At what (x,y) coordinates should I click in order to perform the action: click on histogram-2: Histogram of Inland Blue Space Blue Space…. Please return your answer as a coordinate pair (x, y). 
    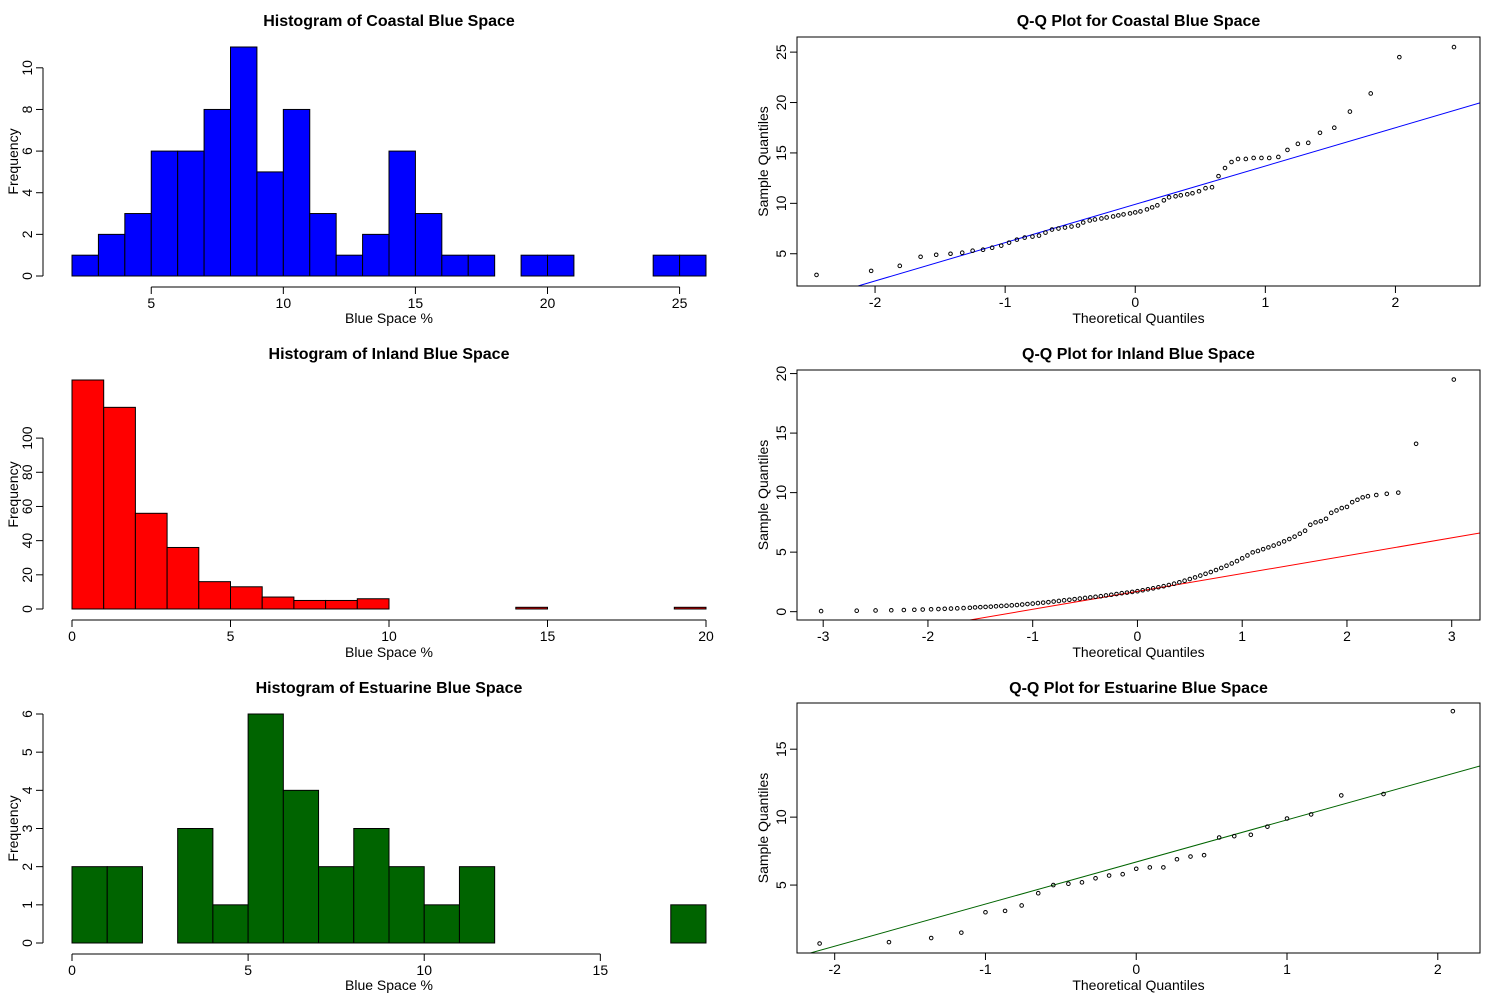
    Looking at the image, I should click on (359, 503).